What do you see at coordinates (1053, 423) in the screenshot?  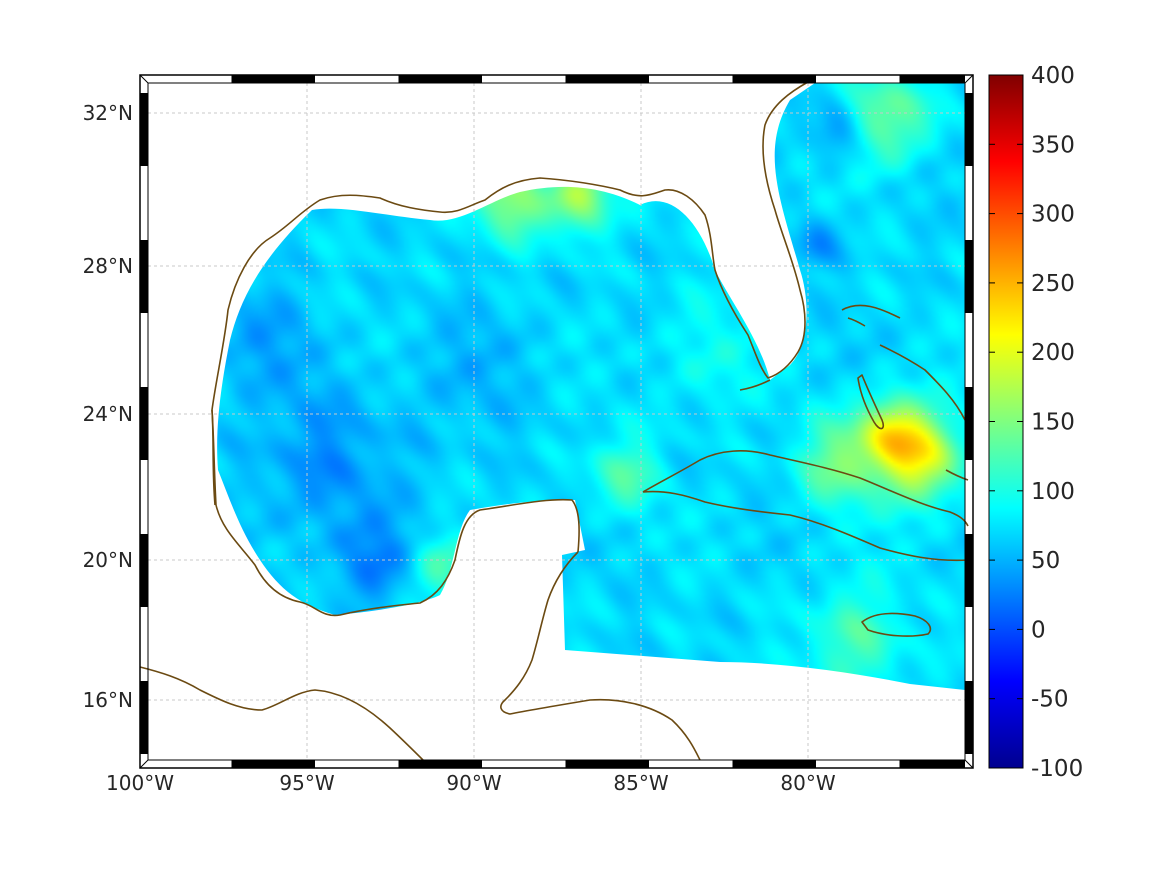 I see `colorbar-tick-label: 150` at bounding box center [1053, 423].